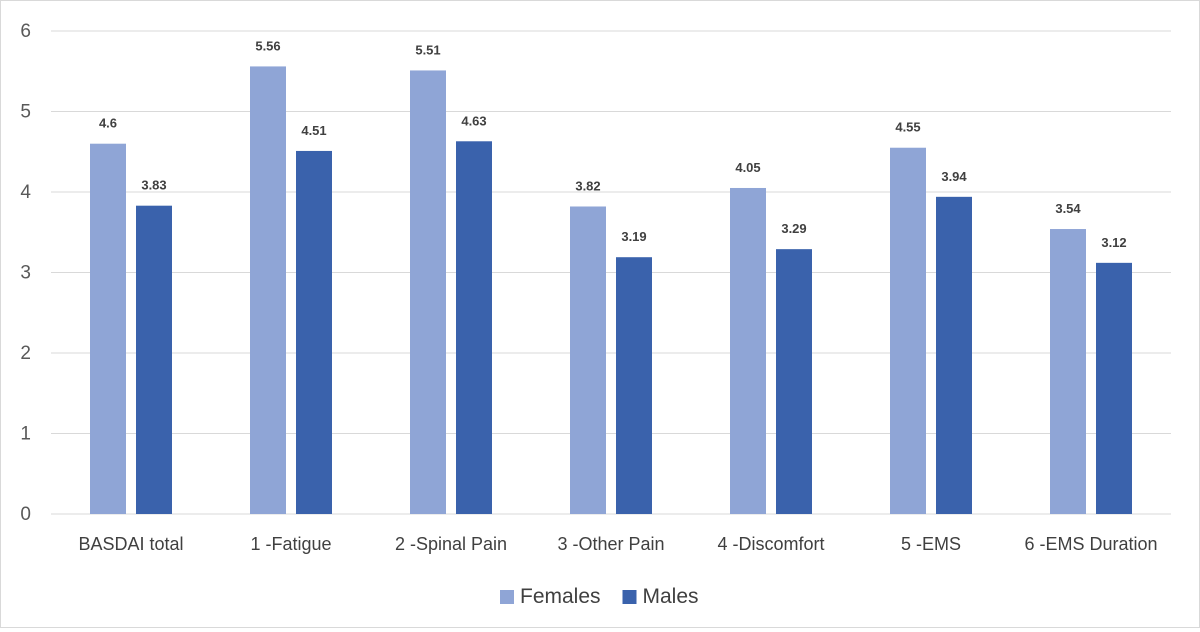 The width and height of the screenshot is (1200, 632). What do you see at coordinates (473, 120) in the screenshot?
I see `data-label-males-2: 4.63` at bounding box center [473, 120].